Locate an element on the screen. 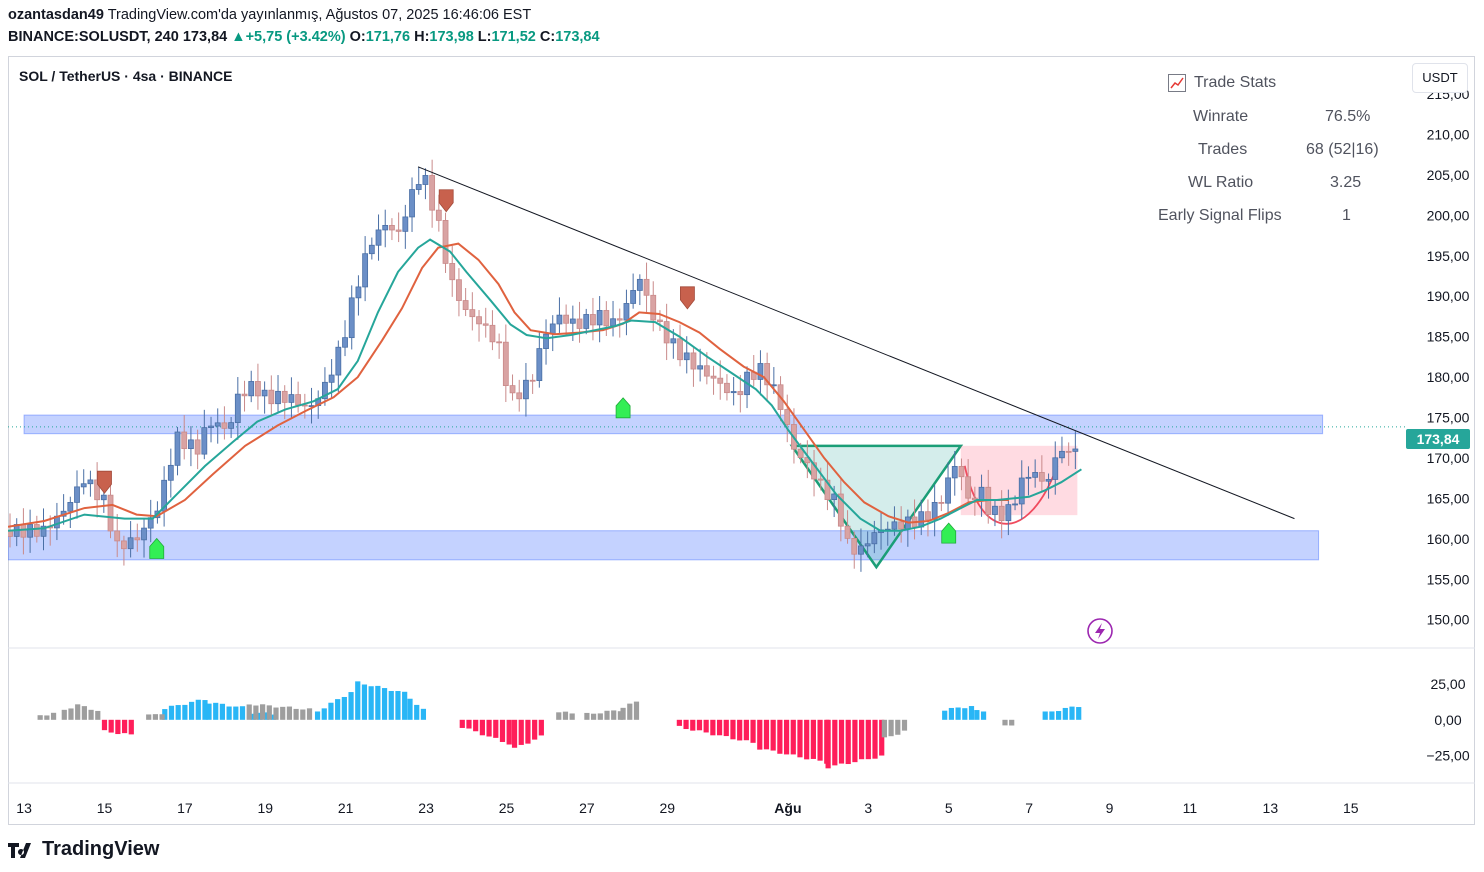 This screenshot has height=872, width=1484. close-label: C: is located at coordinates (547, 37).